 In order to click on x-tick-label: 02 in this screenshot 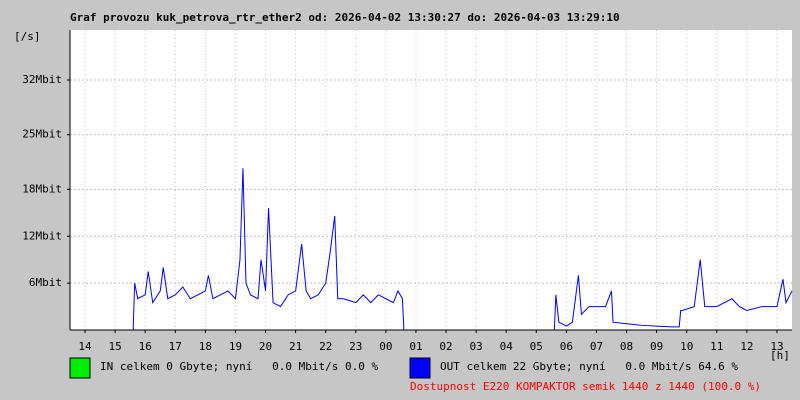, I will do `click(445, 346)`.